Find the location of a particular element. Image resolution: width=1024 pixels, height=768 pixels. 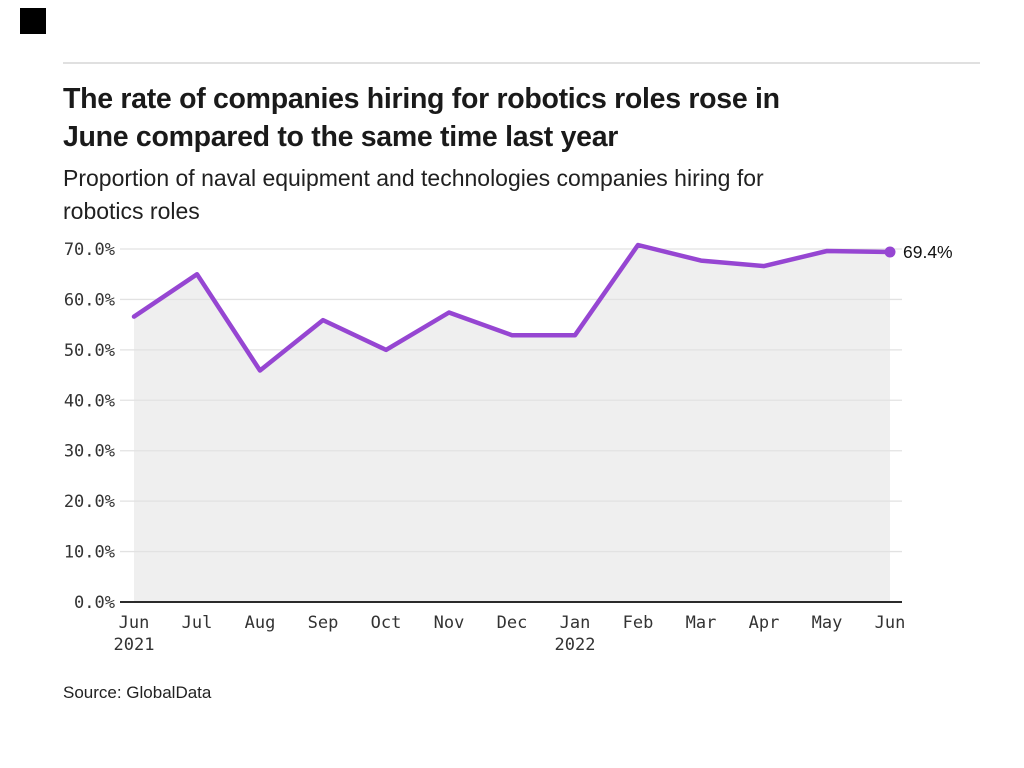

y-axis-tick-label: 60.0% is located at coordinates (89, 300).